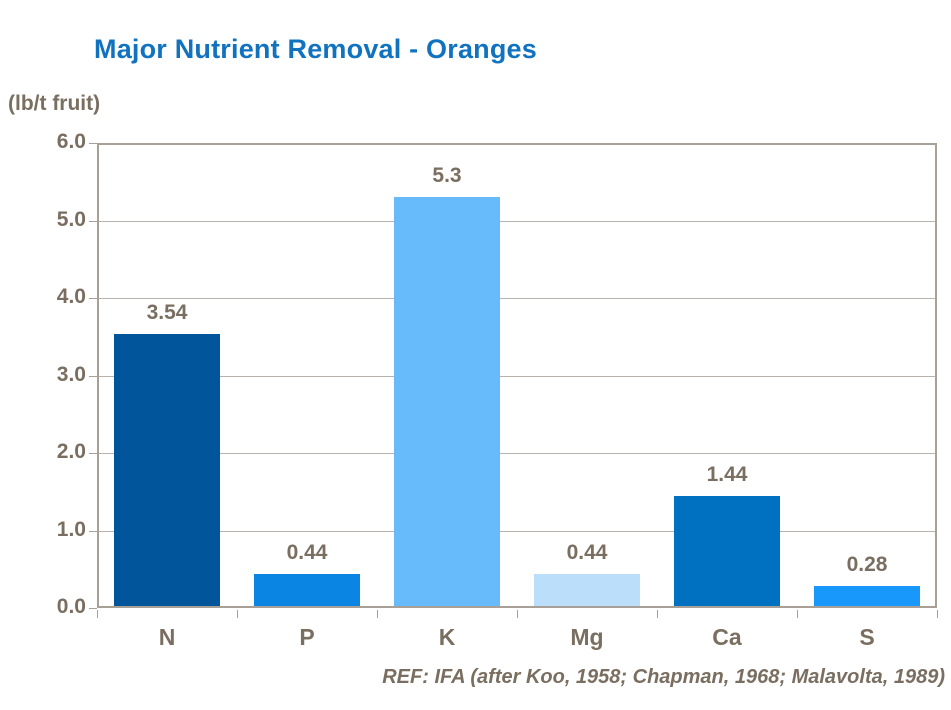  Describe the element at coordinates (307, 552) in the screenshot. I see `bar-value-label-P: 0.44` at that location.